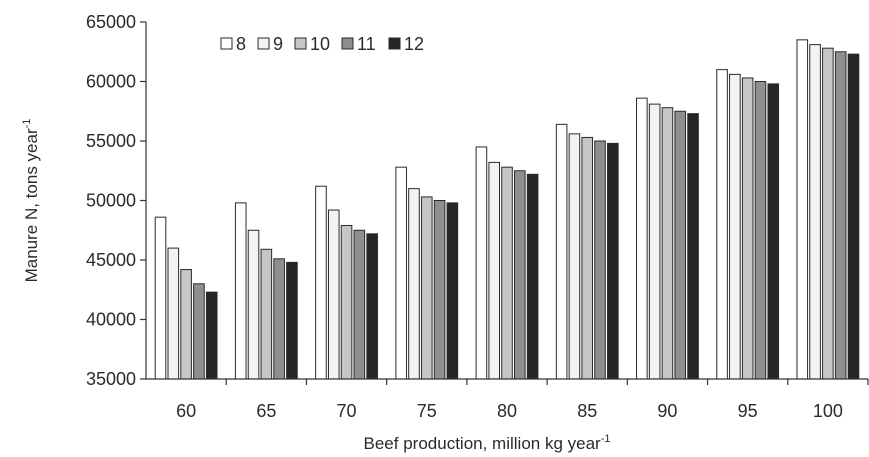 The width and height of the screenshot is (869, 457). I want to click on y-tick-label: 40000, so click(111, 320).